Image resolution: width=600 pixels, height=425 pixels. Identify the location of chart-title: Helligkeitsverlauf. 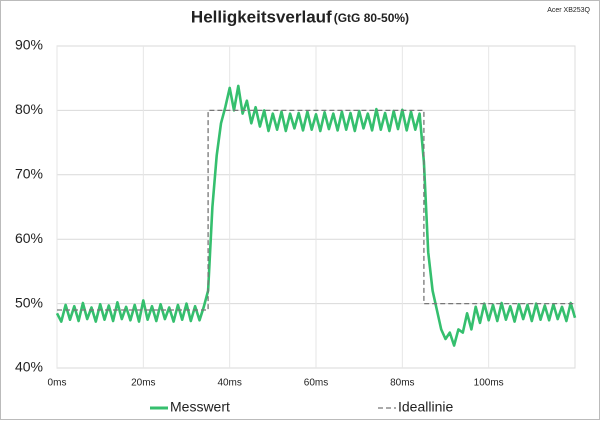
(261, 16).